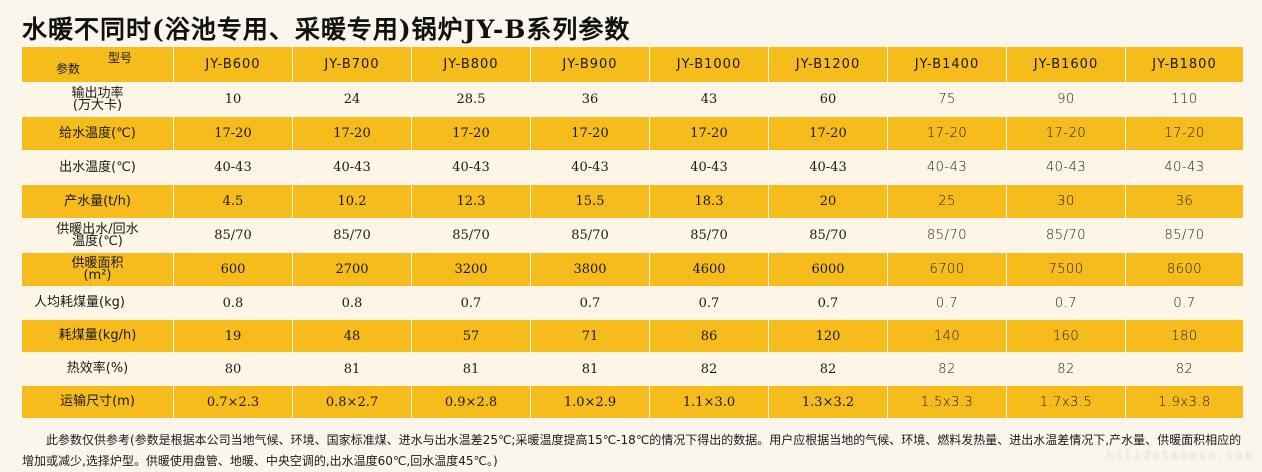 The width and height of the screenshot is (1262, 472). What do you see at coordinates (97, 235) in the screenshot?
I see `row-label: 供暖出水/回水 温度(℃)` at bounding box center [97, 235].